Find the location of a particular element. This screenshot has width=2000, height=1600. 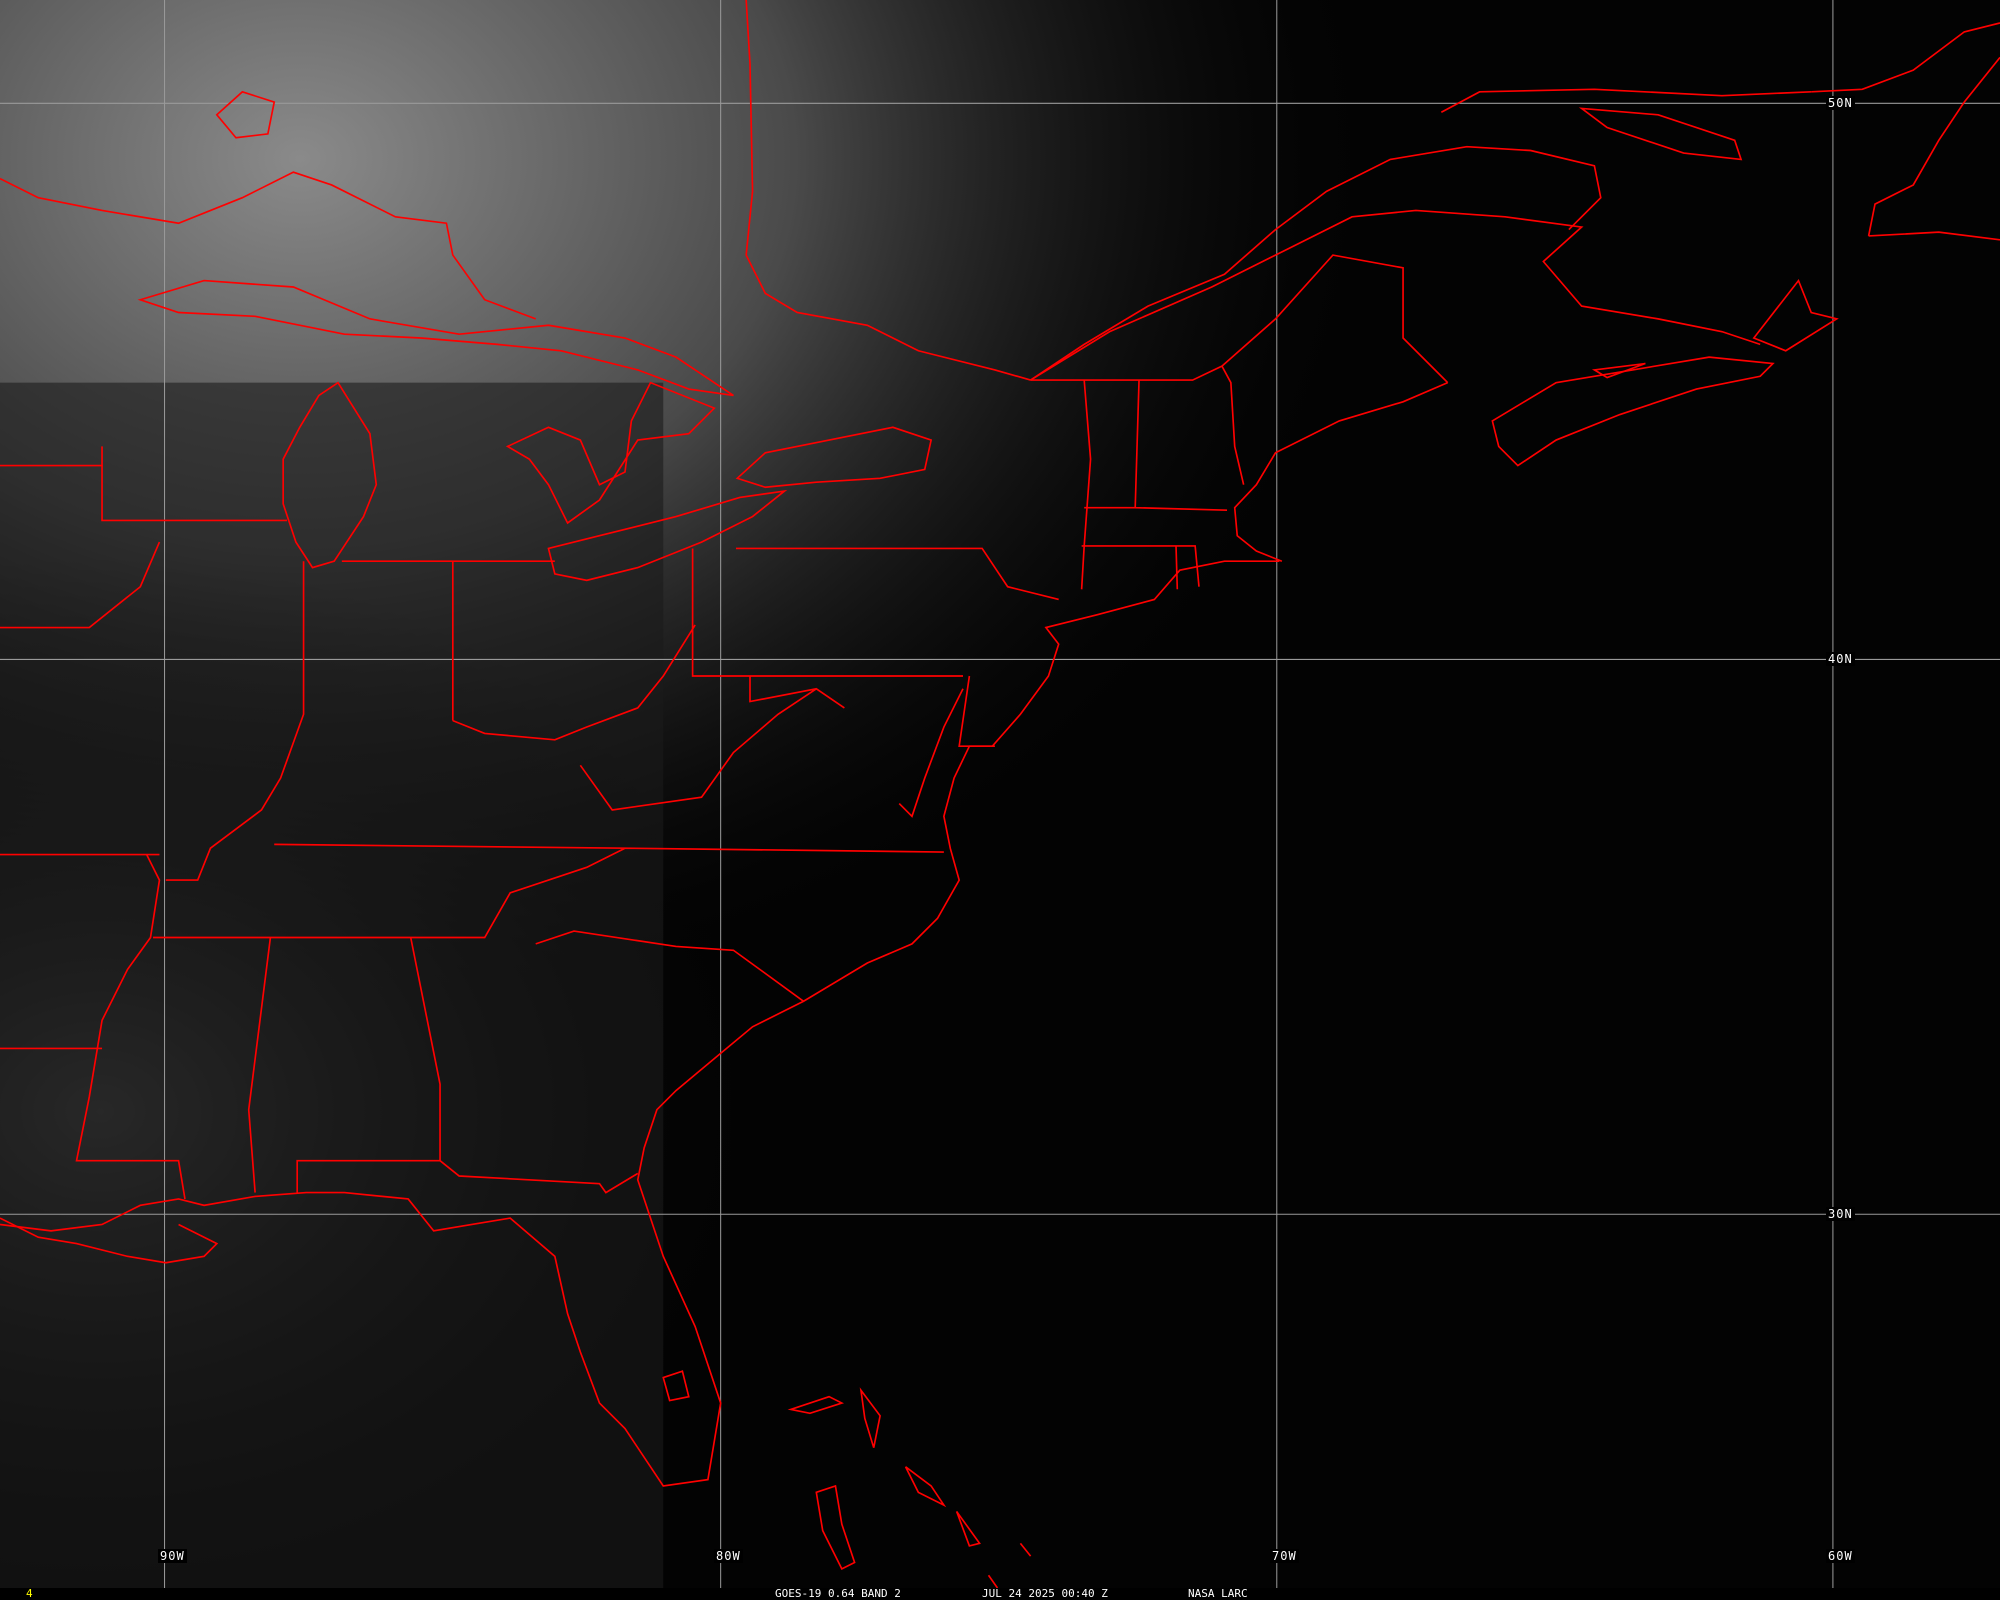

latitude-label-40n: 40N is located at coordinates (1840, 659).